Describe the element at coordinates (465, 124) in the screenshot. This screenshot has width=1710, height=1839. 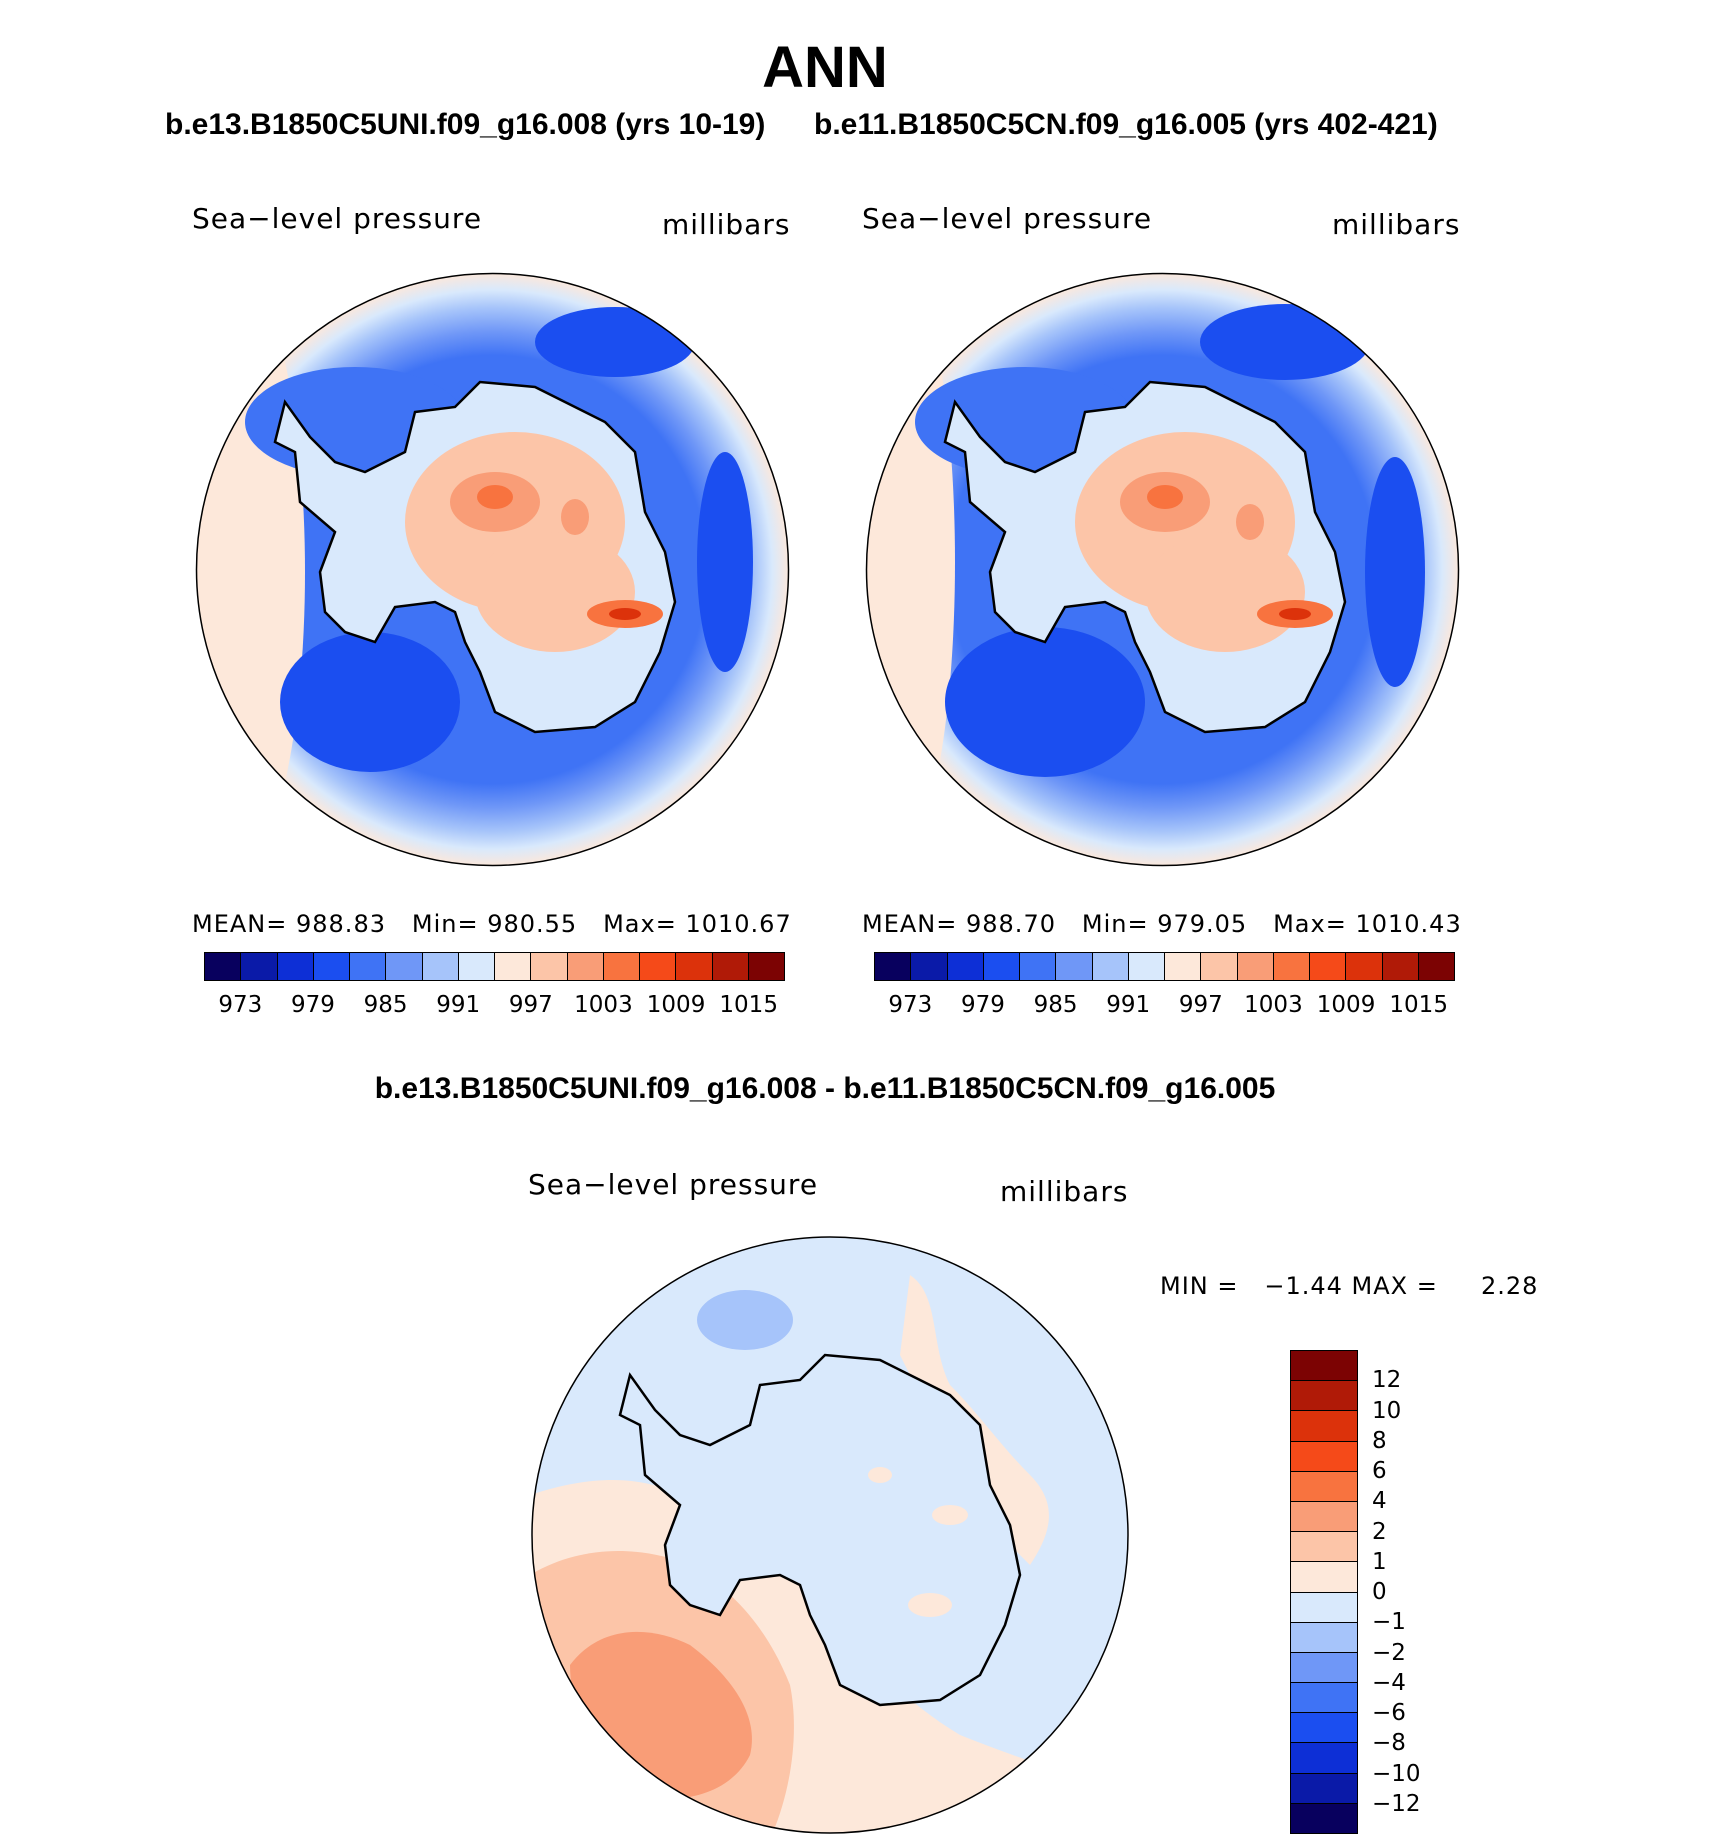
I see `case1-title: b.e13.B1850C5UNI.f09_g16.008 (yrs 10-19)` at that location.